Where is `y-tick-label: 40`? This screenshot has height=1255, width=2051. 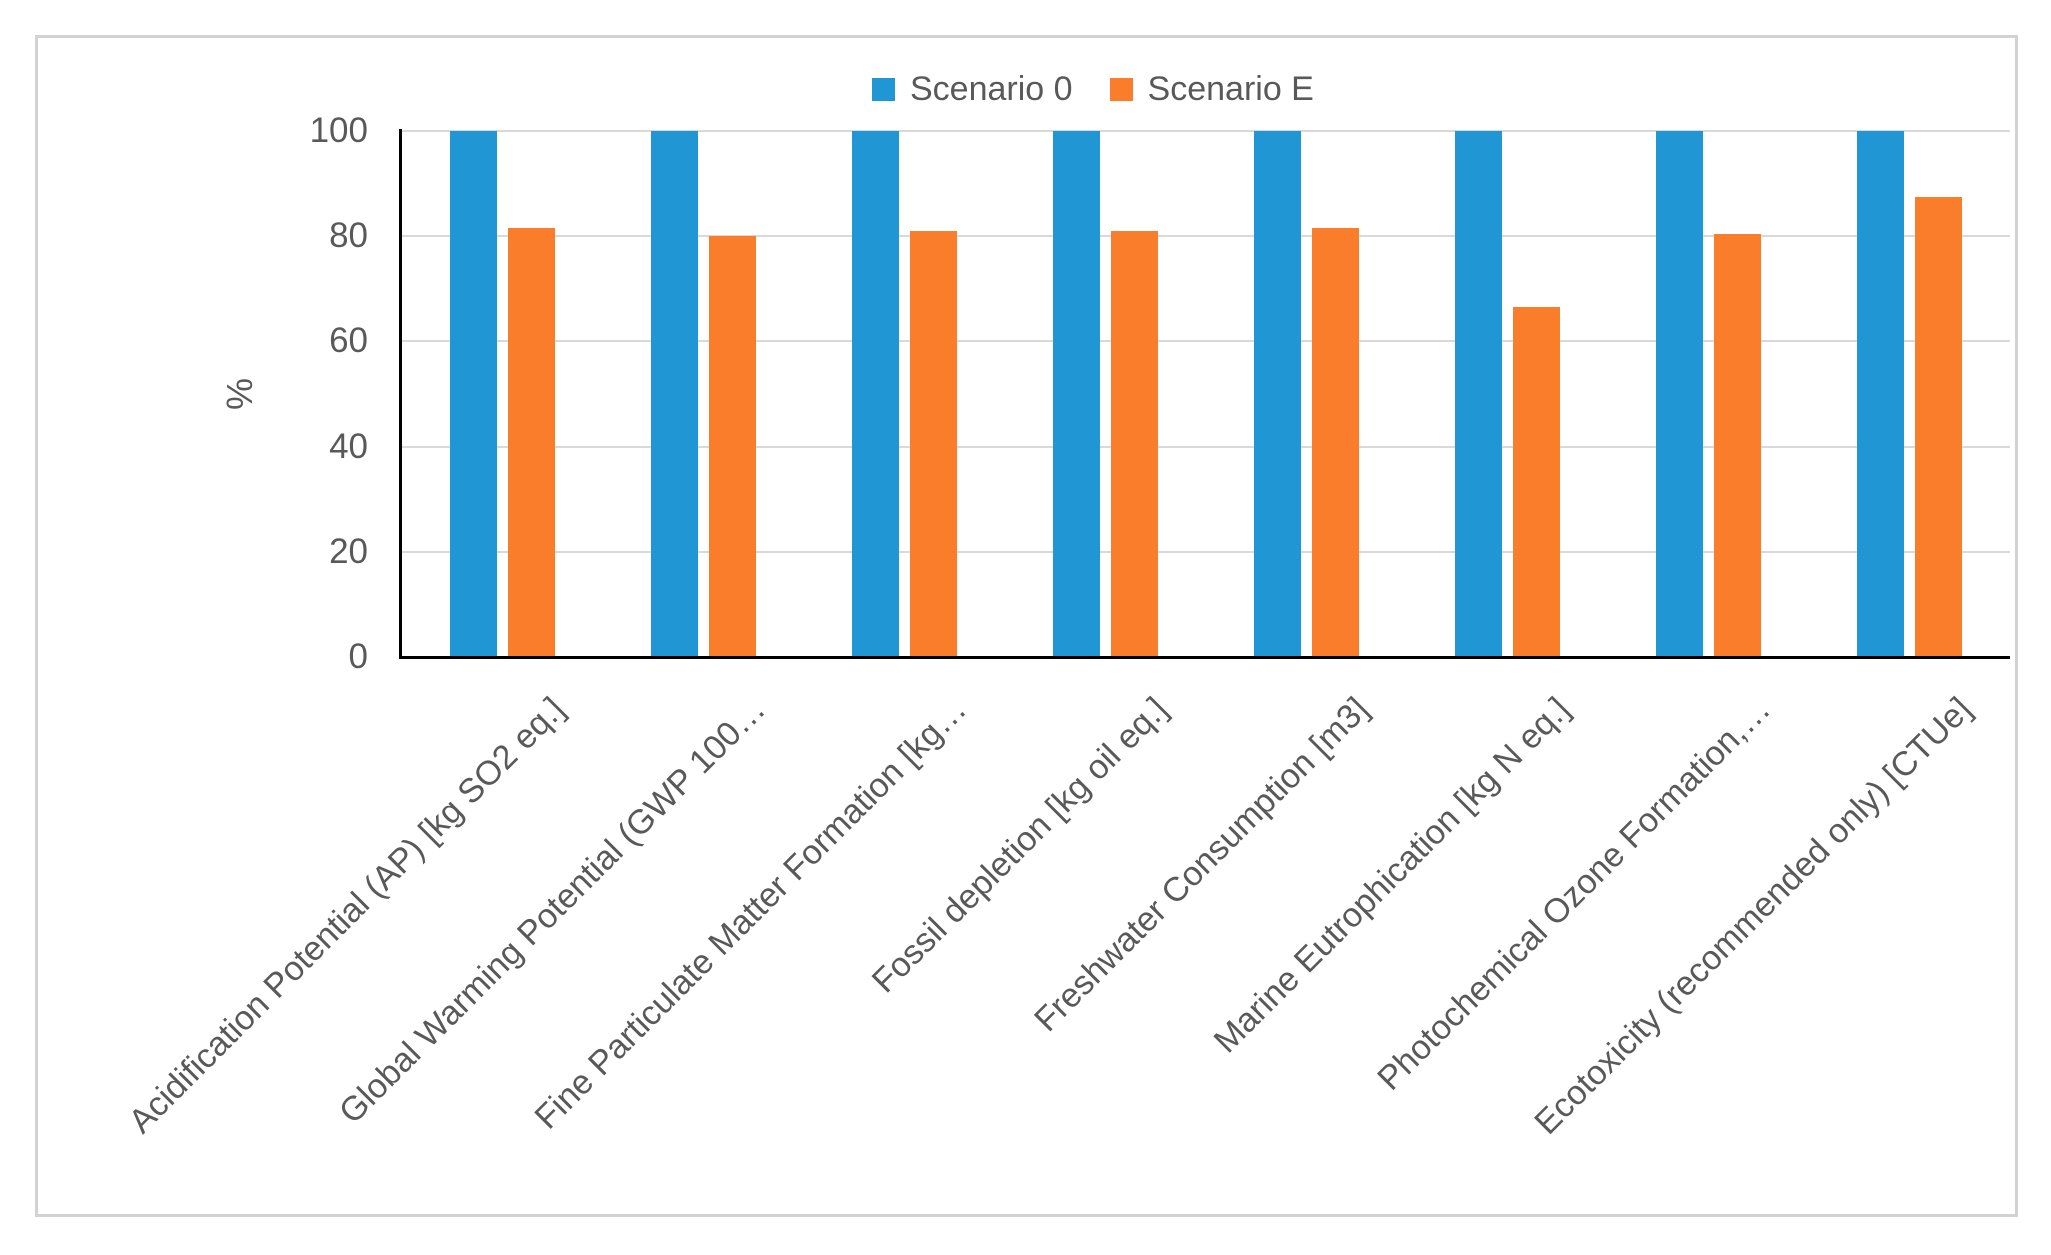 y-tick-label: 40 is located at coordinates (348, 446).